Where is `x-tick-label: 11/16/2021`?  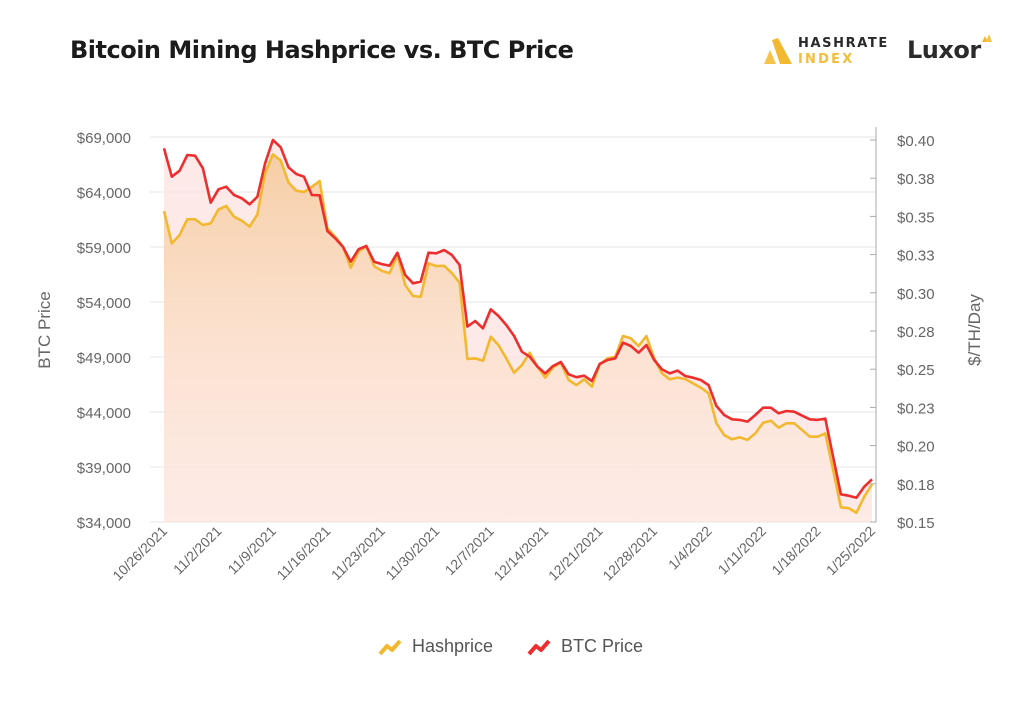
x-tick-label: 11/16/2021 is located at coordinates (303, 553).